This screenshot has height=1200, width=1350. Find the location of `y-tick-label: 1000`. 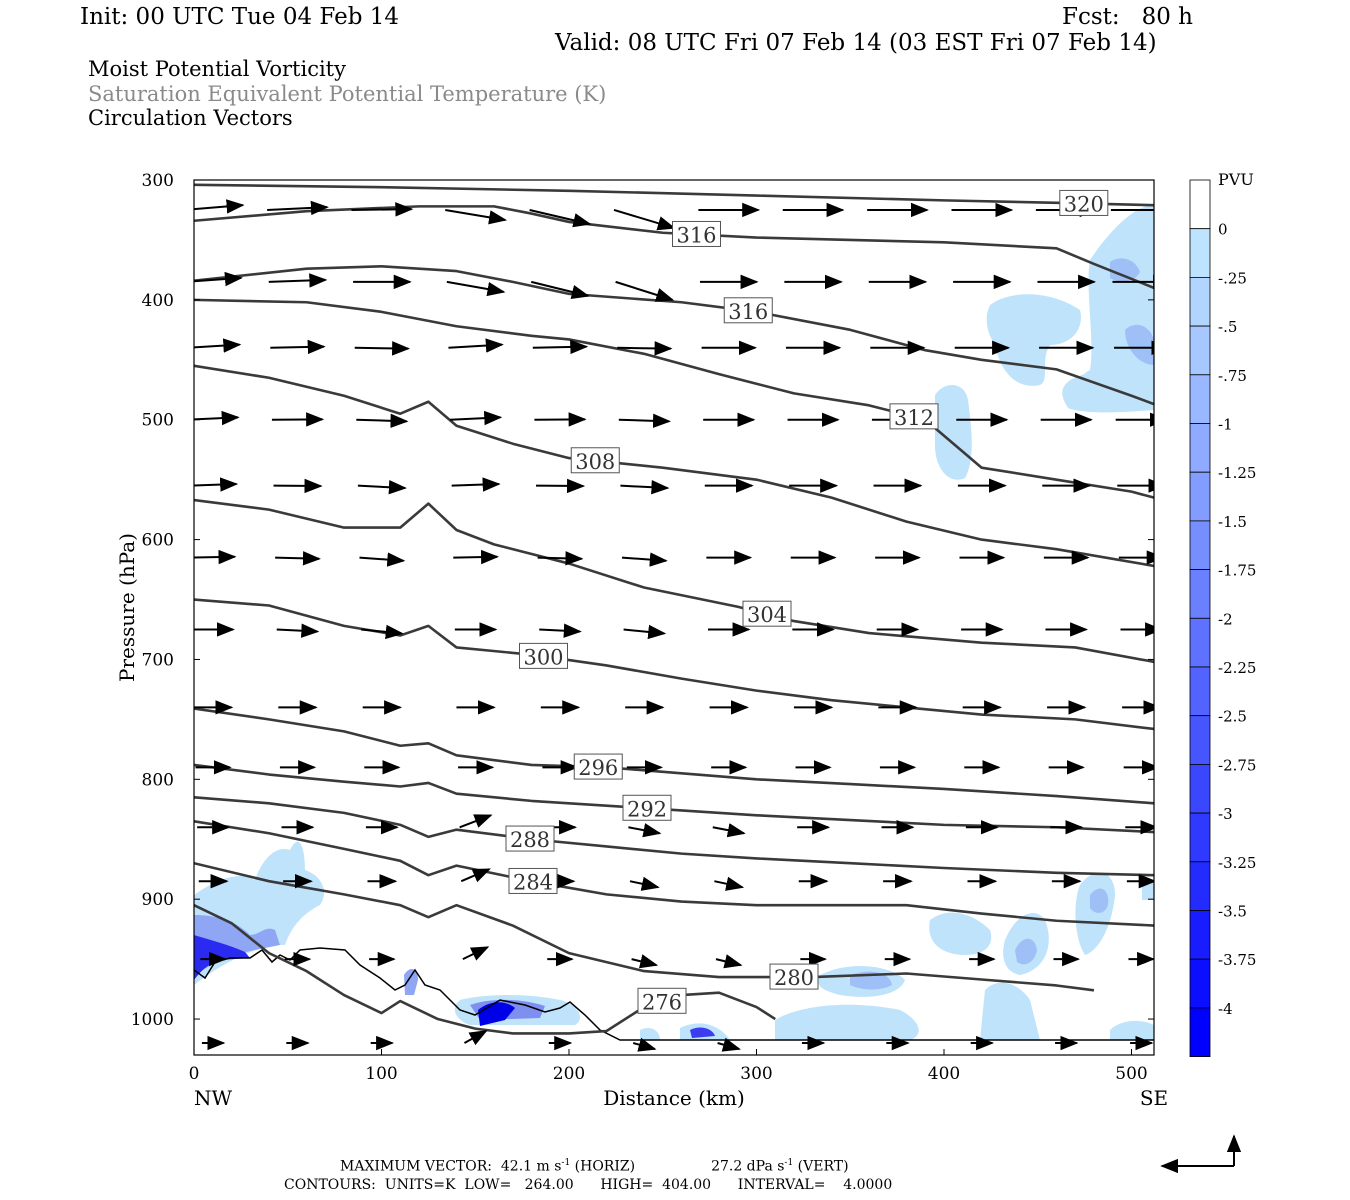

y-tick-label: 1000 is located at coordinates (152, 1020).